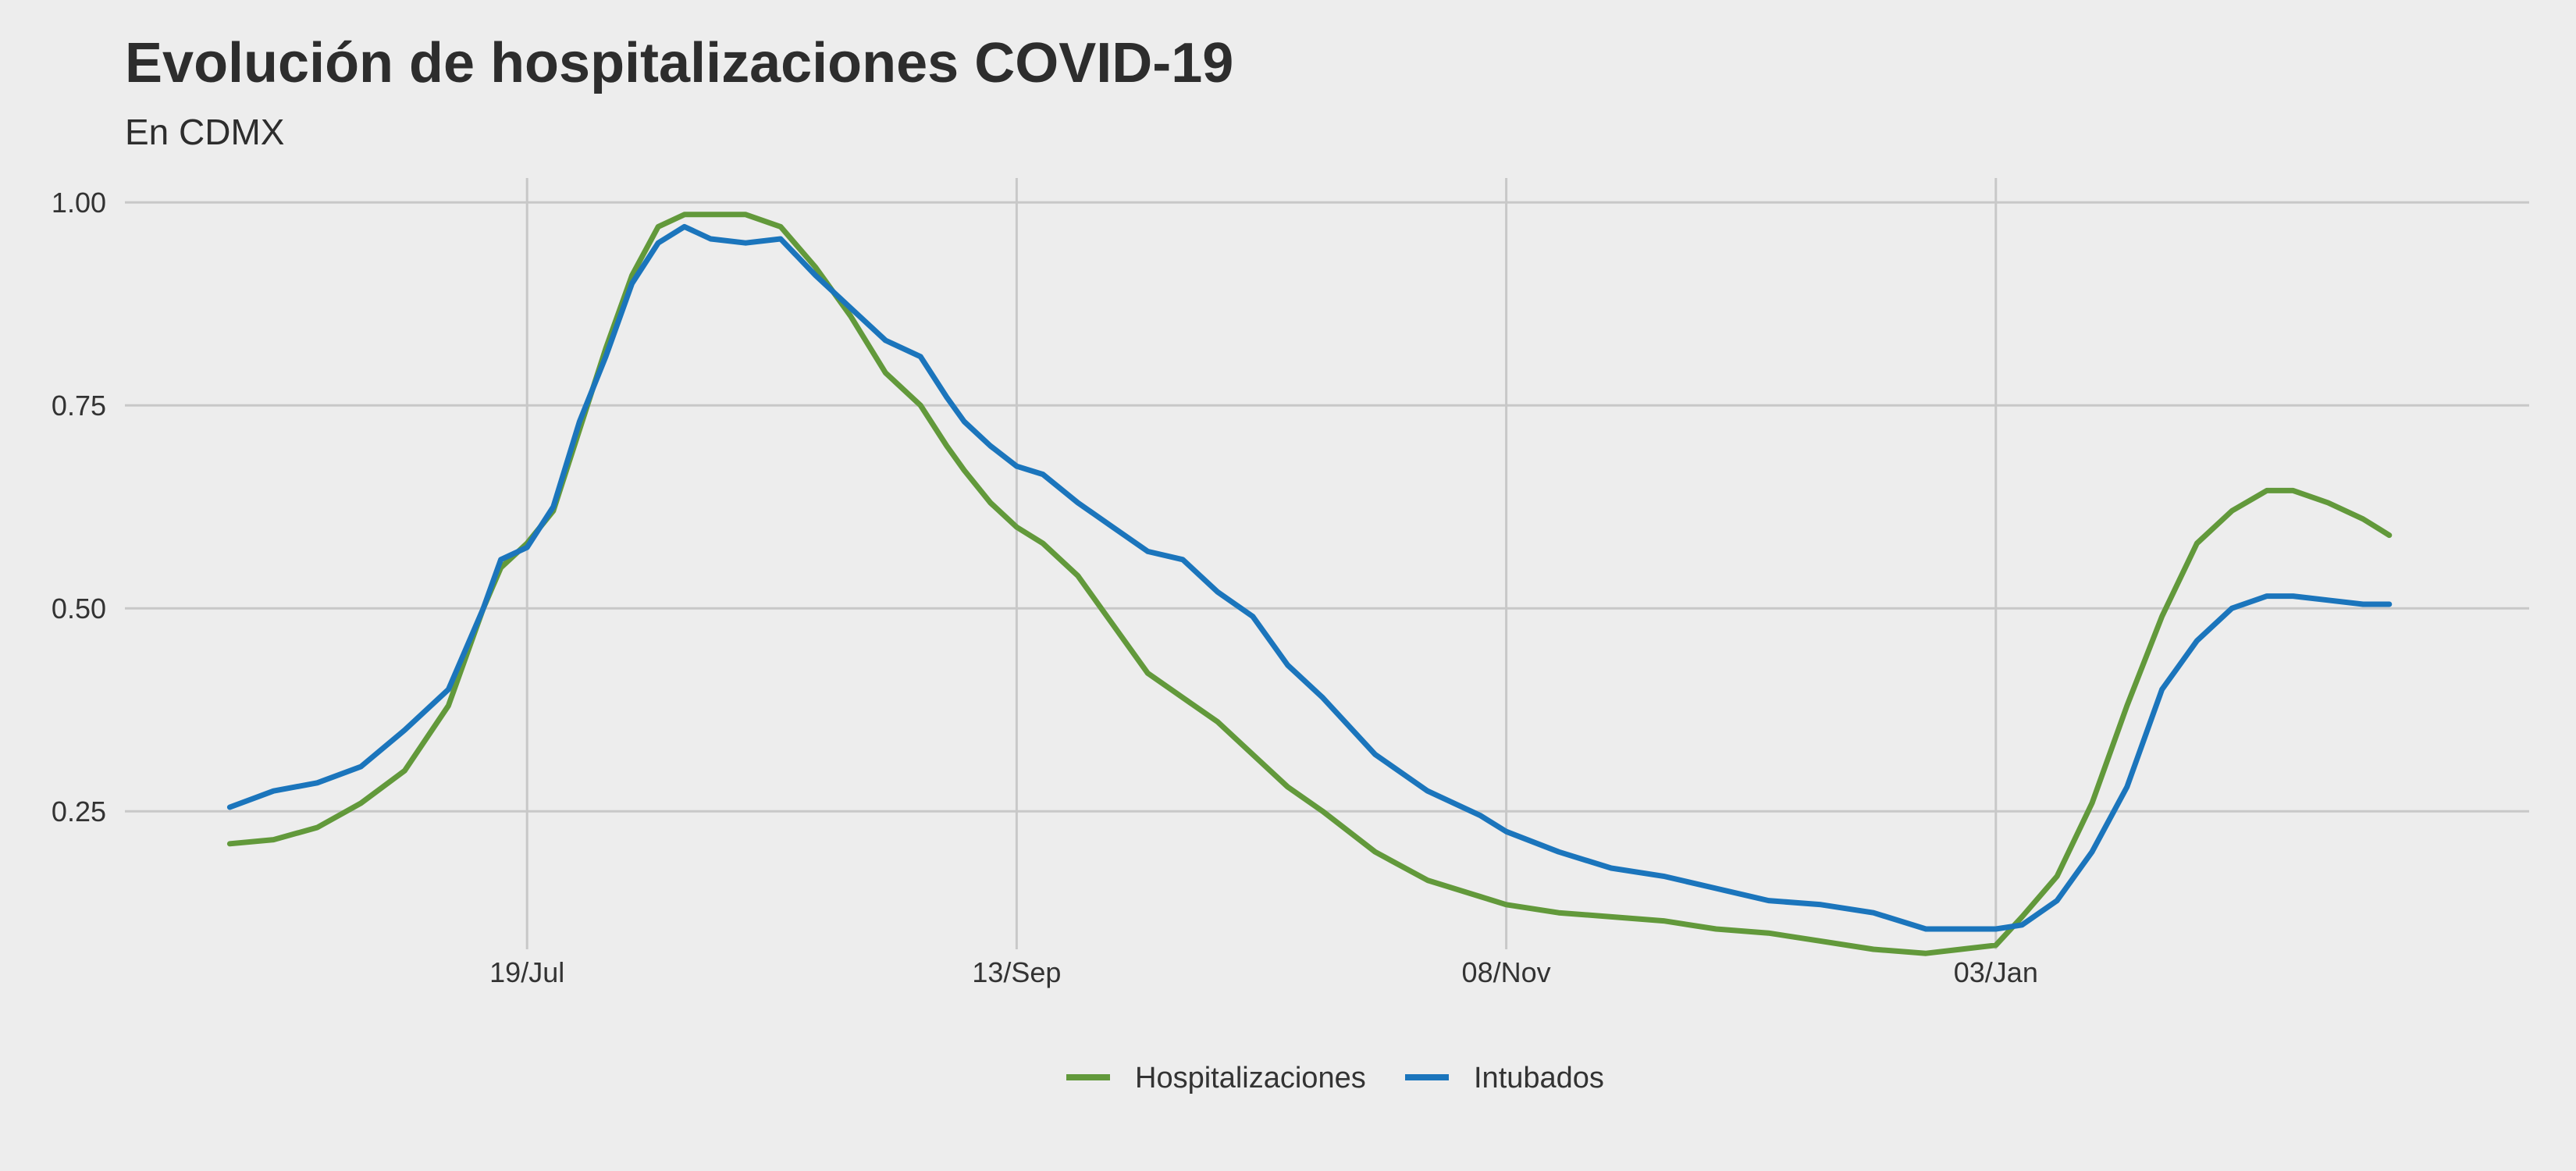  What do you see at coordinates (1250, 1078) in the screenshot?
I see `legend-label-hospitalizaciones: Hospitalizaciones` at bounding box center [1250, 1078].